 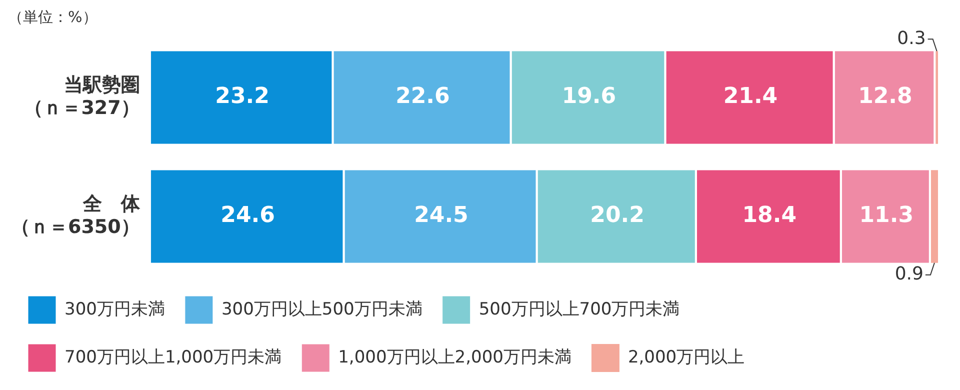 I want to click on data-label: 21.4, so click(x=750, y=97).